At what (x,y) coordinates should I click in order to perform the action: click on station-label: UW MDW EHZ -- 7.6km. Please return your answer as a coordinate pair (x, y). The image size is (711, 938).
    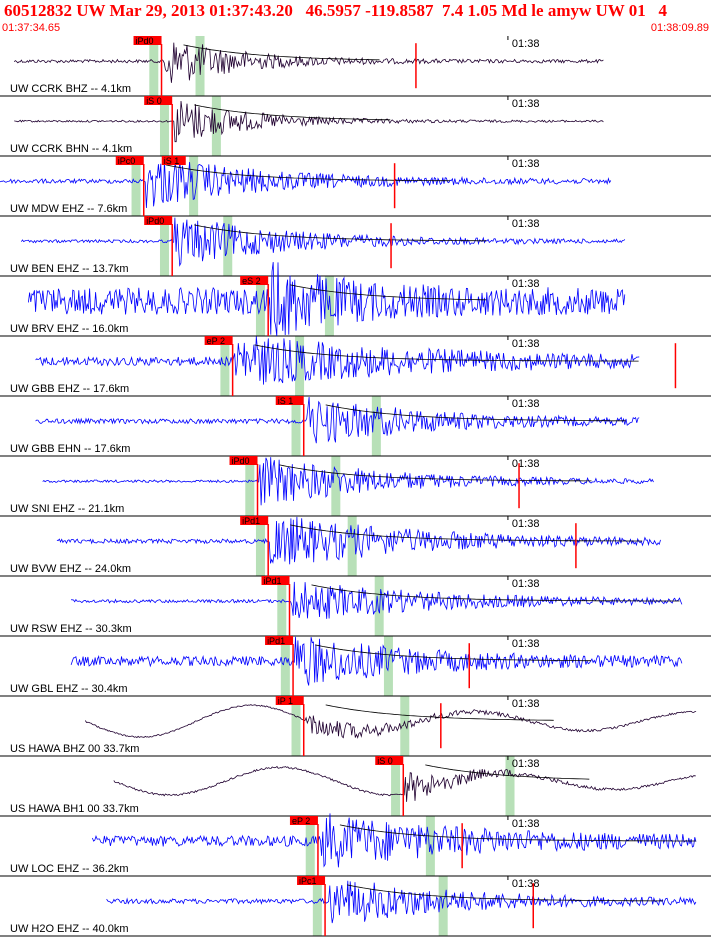
    Looking at the image, I should click on (68, 209).